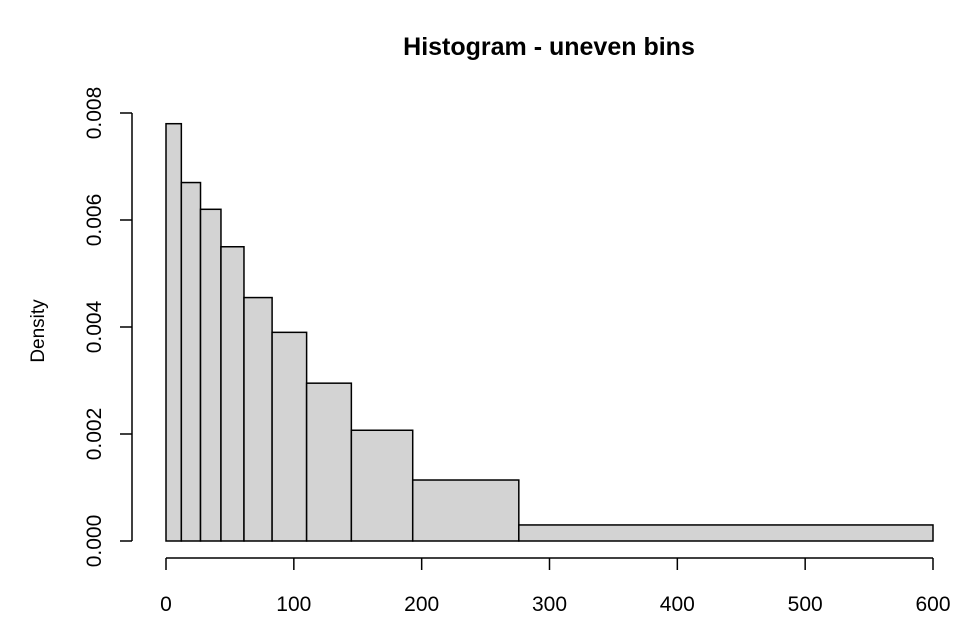  I want to click on y-tick-label-2: 0.004, so click(94, 326).